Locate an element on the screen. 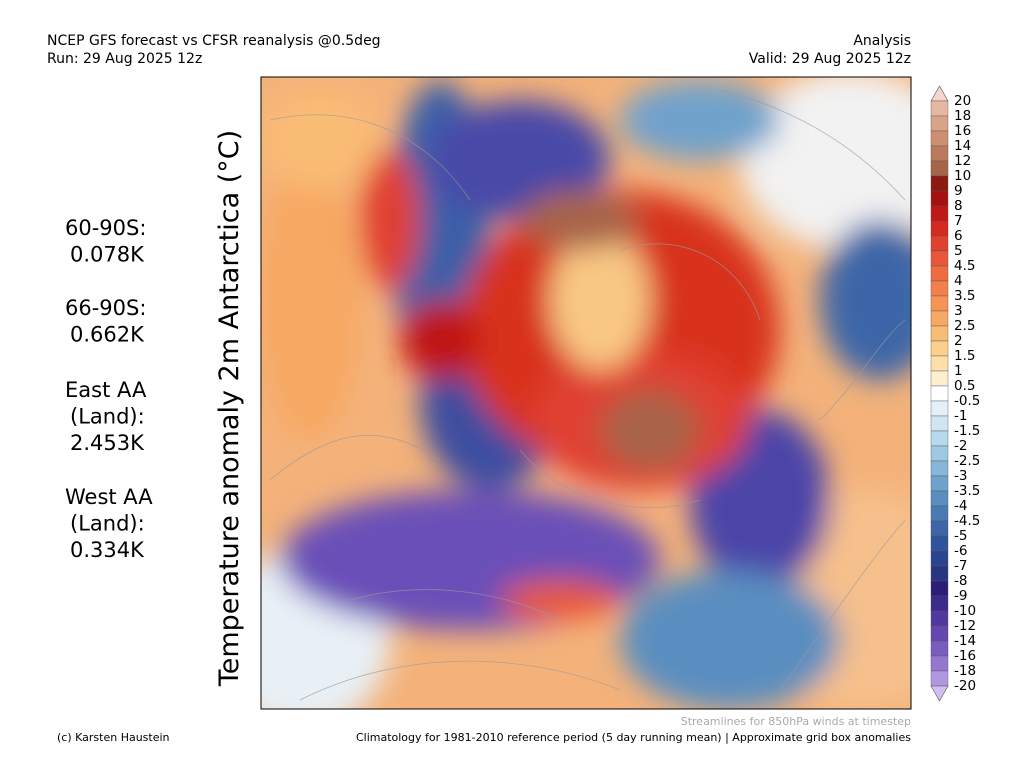  stat-text: 2.453K is located at coordinates (107, 443).